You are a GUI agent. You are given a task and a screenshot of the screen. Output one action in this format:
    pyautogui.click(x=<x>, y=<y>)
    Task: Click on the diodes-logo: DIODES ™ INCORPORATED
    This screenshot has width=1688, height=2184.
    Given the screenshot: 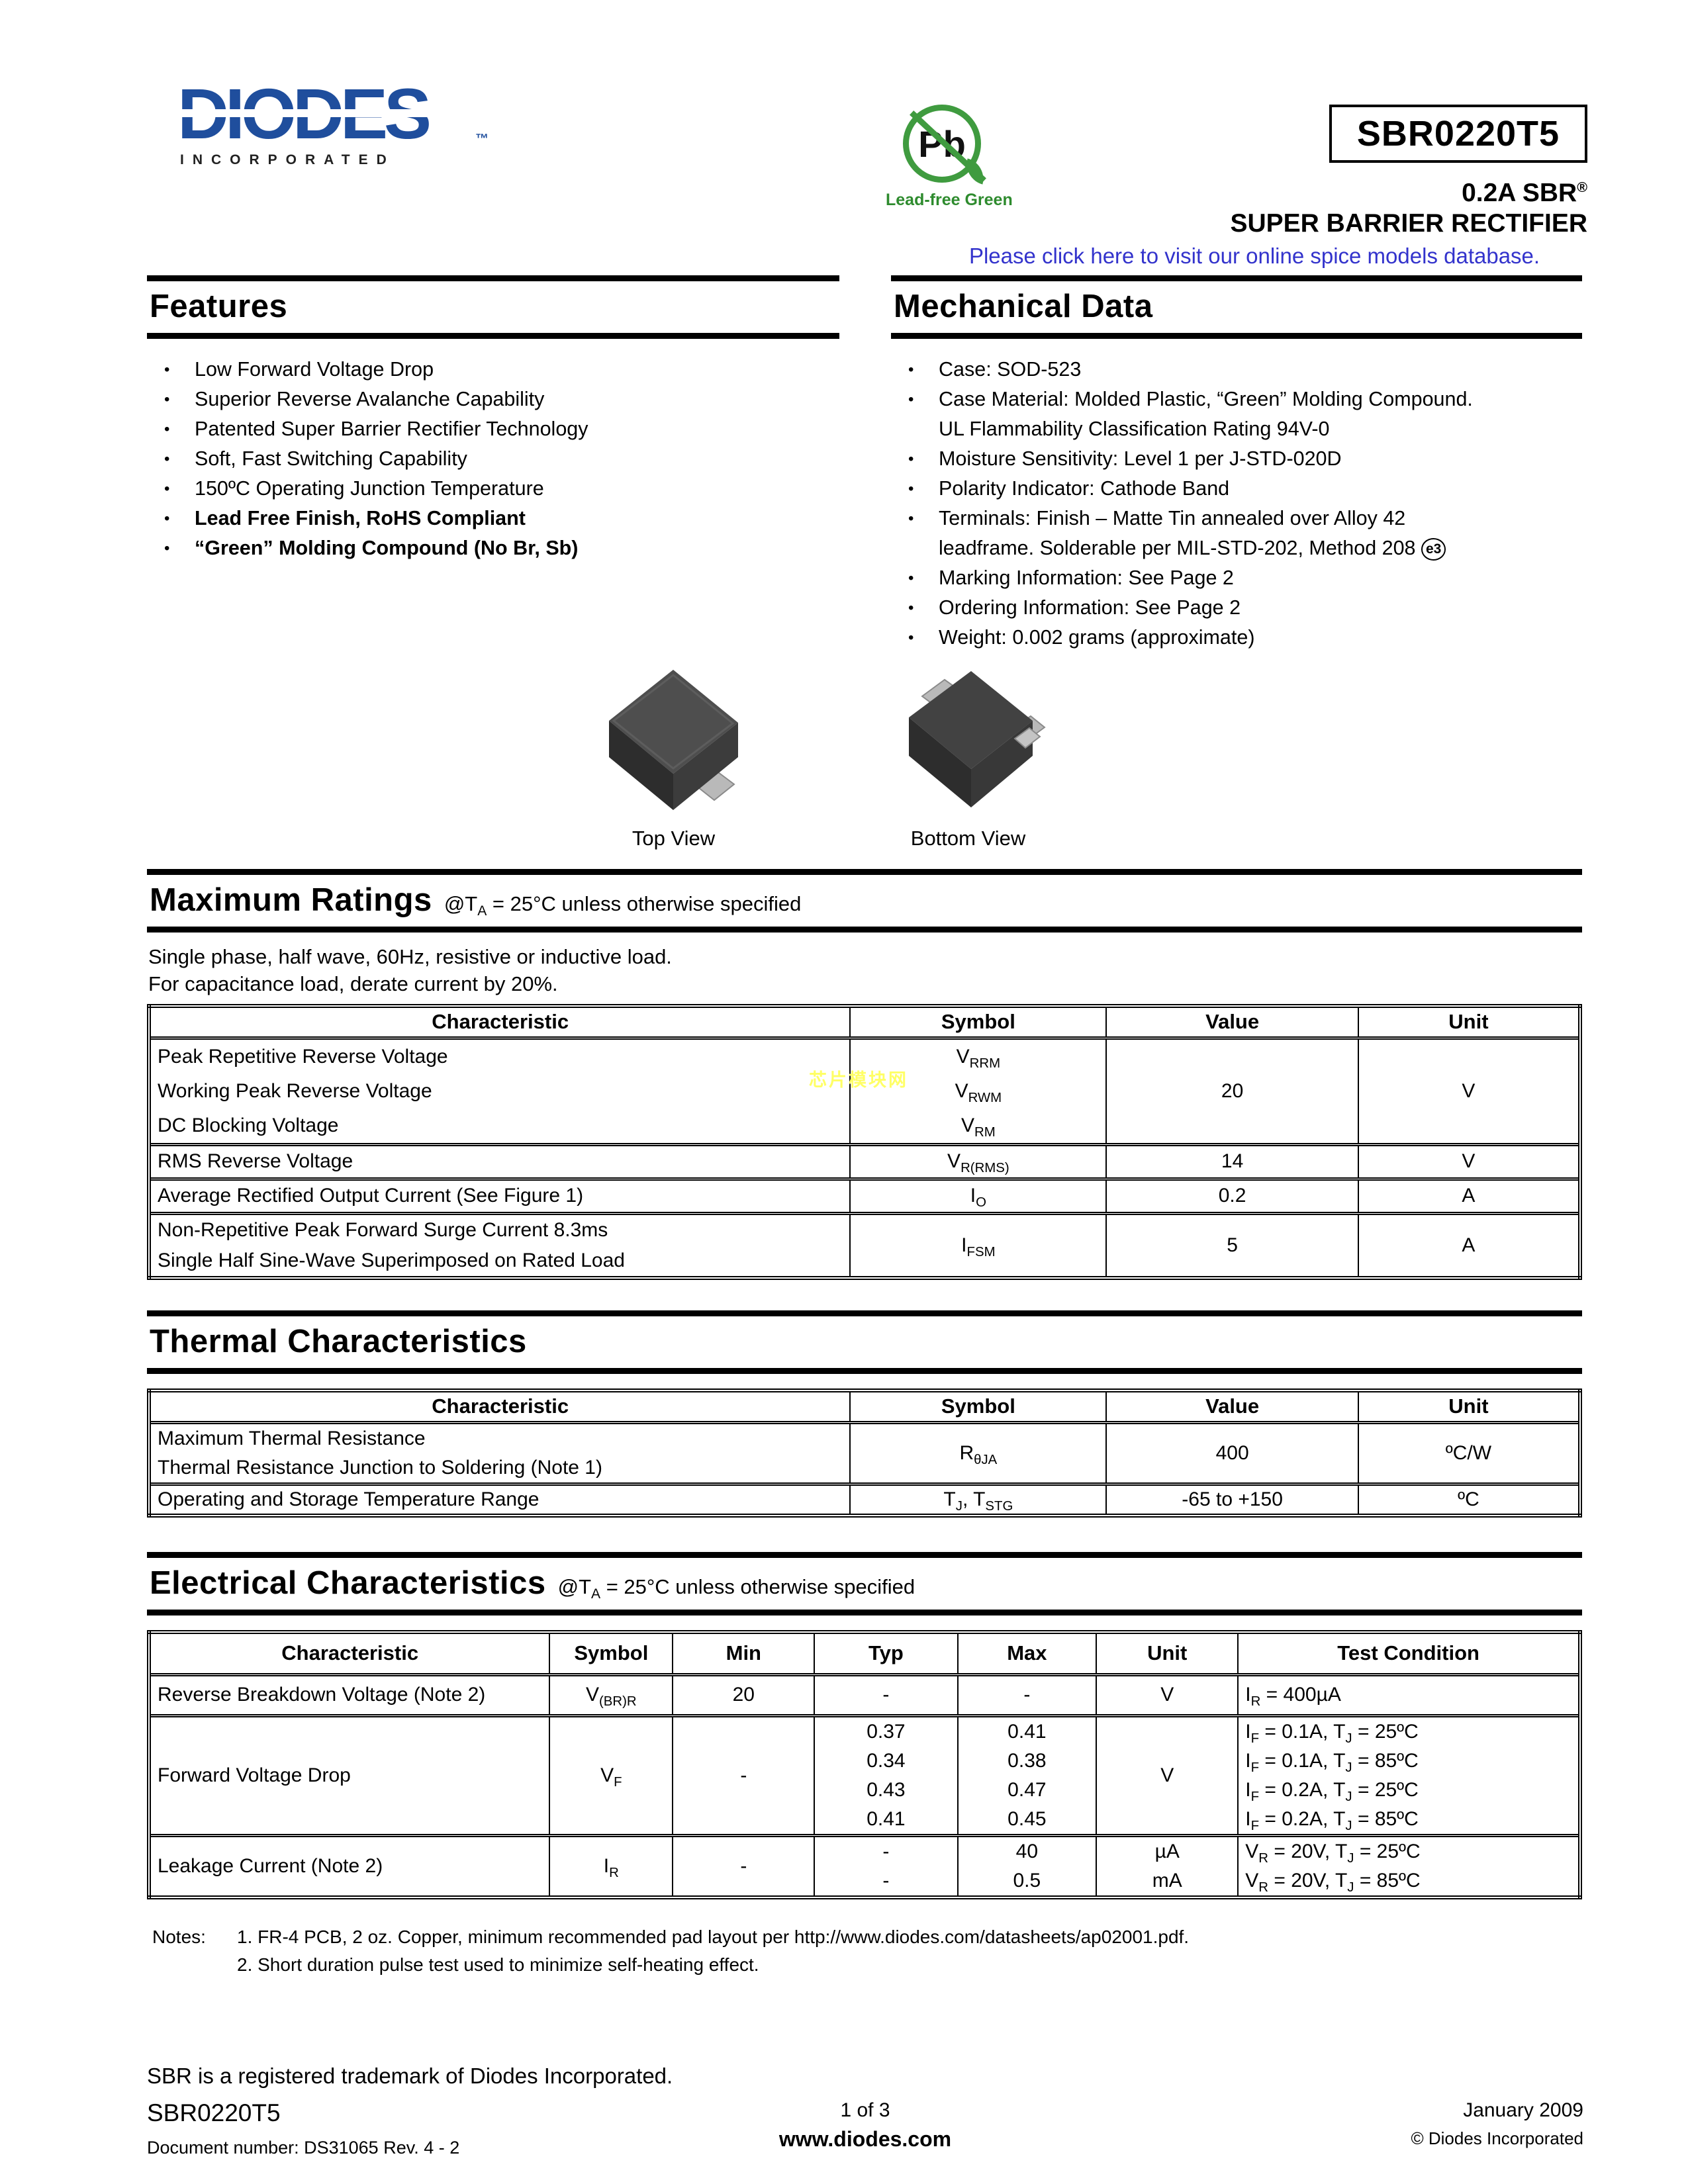 What is the action you would take?
    pyautogui.click(x=332, y=123)
    